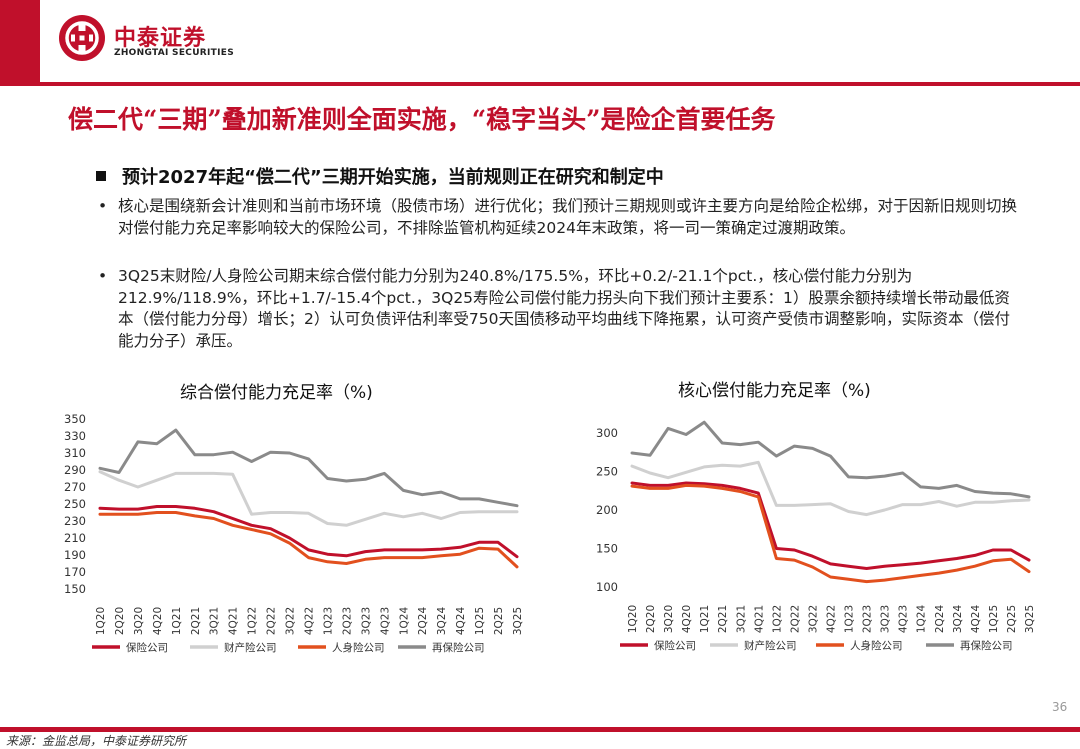  Describe the element at coordinates (174, 53) in the screenshot. I see `logo-text-en: ZHONGTAI SECURITIES` at that location.